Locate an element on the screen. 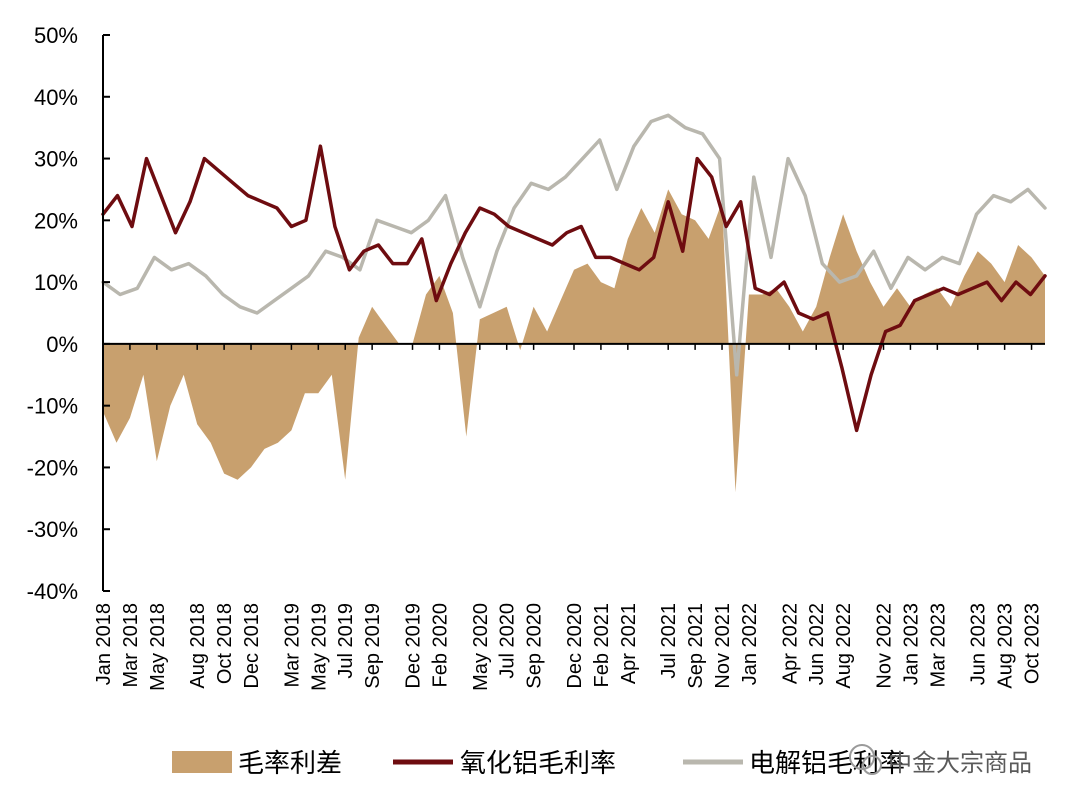 This screenshot has width=1080, height=809. y-tick-label: 40% is located at coordinates (56, 97).